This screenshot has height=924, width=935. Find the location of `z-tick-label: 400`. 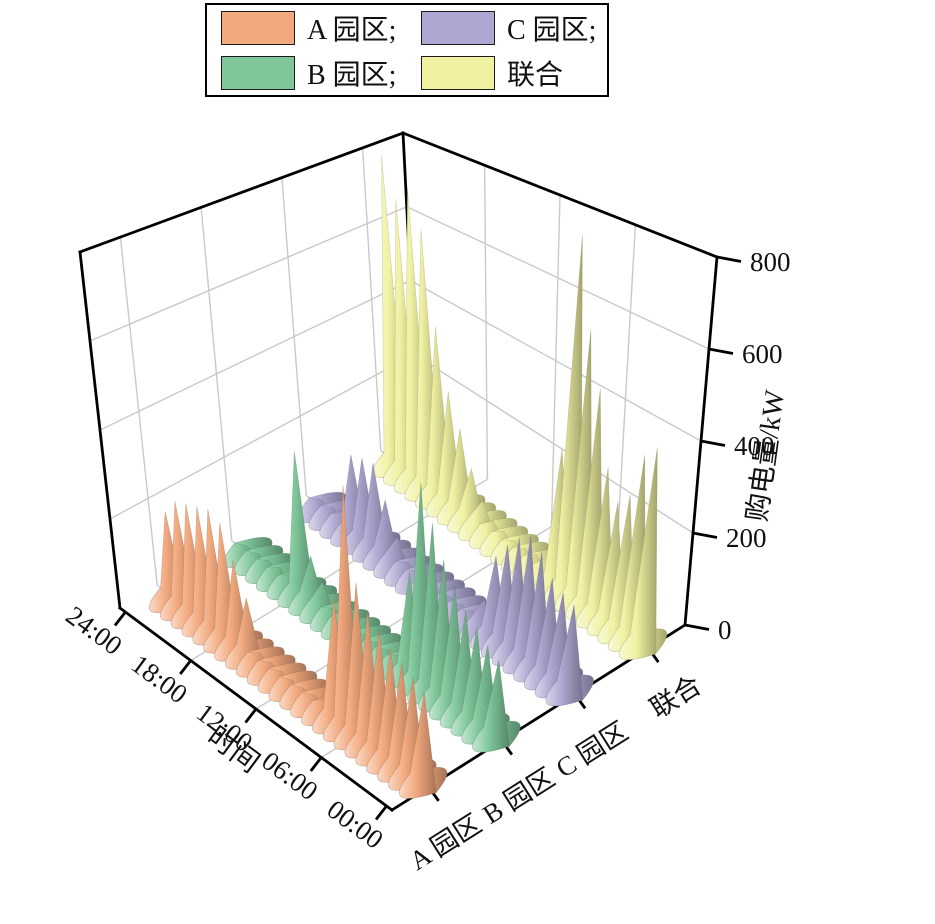

z-tick-label: 400 is located at coordinates (754, 446).